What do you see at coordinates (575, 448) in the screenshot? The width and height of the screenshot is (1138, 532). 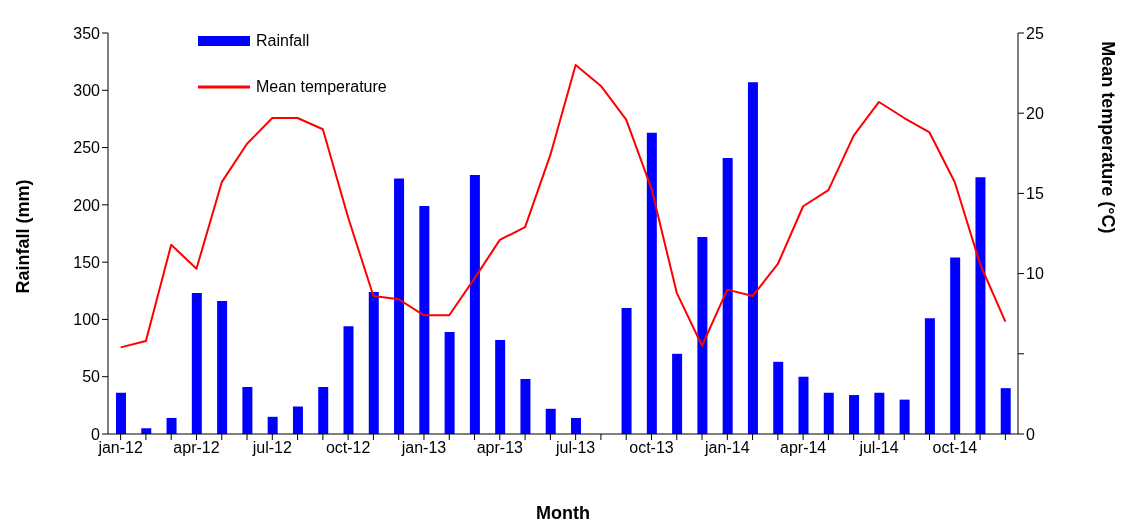 I see `x-tick-label: jul-13` at bounding box center [575, 448].